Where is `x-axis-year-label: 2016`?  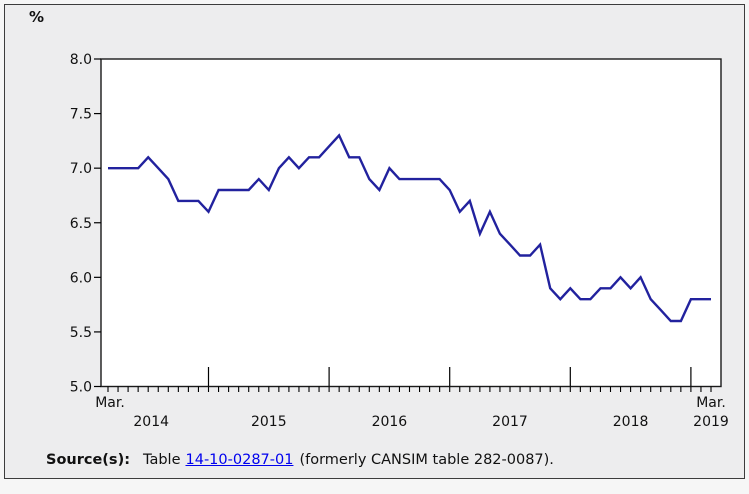 x-axis-year-label: 2016 is located at coordinates (390, 422).